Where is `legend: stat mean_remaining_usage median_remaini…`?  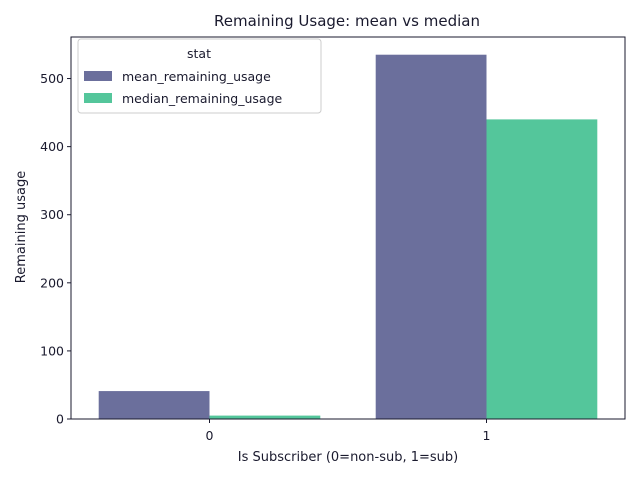 legend: stat mean_remaining_usage median_remaini… is located at coordinates (199, 76).